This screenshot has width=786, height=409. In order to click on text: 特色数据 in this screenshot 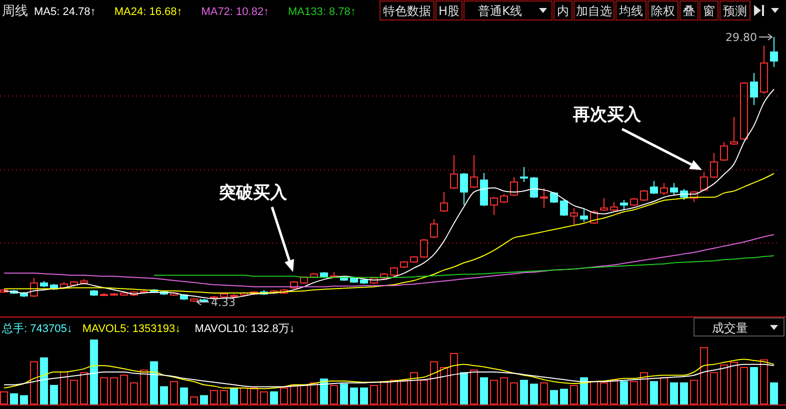, I will do `click(407, 11)`.